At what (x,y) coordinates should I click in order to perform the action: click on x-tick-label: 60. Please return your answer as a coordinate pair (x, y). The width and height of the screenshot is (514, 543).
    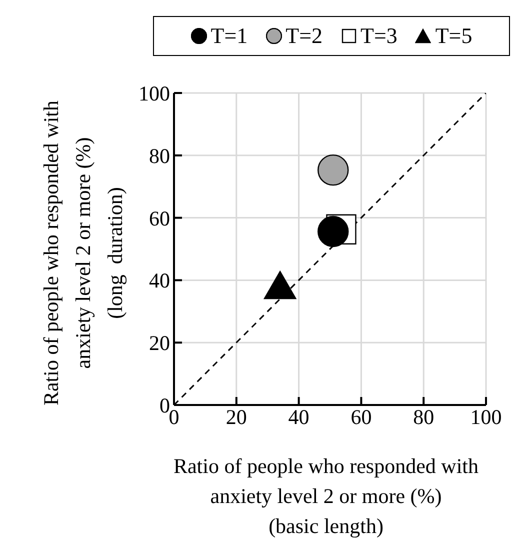
    Looking at the image, I should click on (361, 416).